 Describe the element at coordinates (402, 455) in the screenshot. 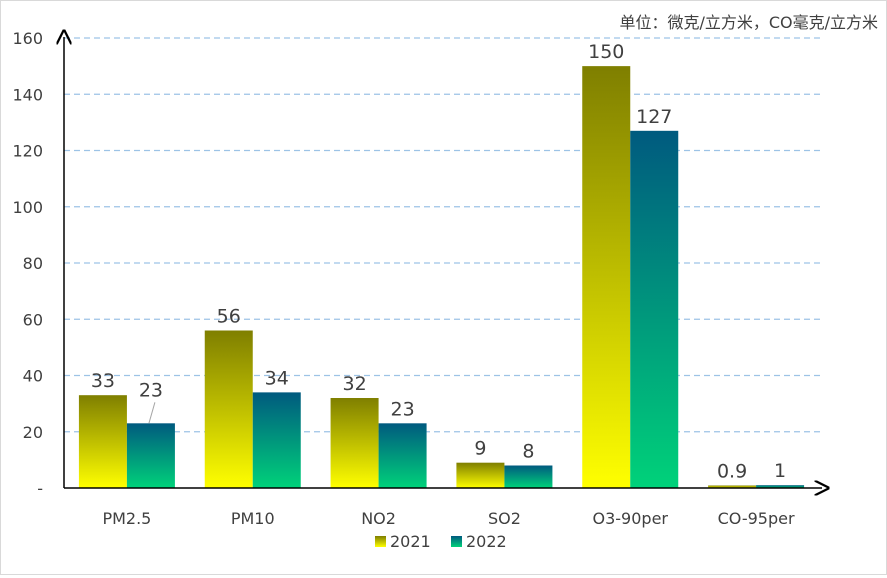

I see `bar-2022-NO2` at that location.